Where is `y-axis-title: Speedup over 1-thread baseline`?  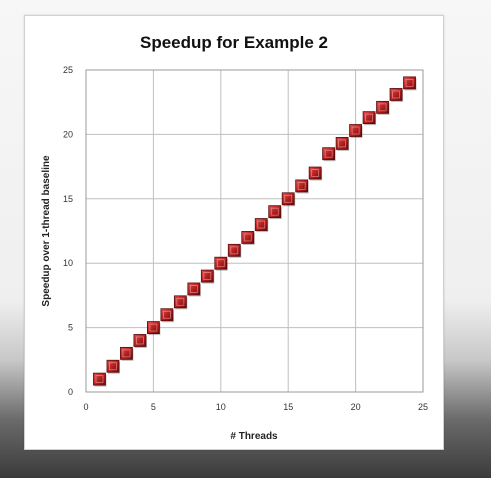 y-axis-title: Speedup over 1-thread baseline is located at coordinates (46, 231).